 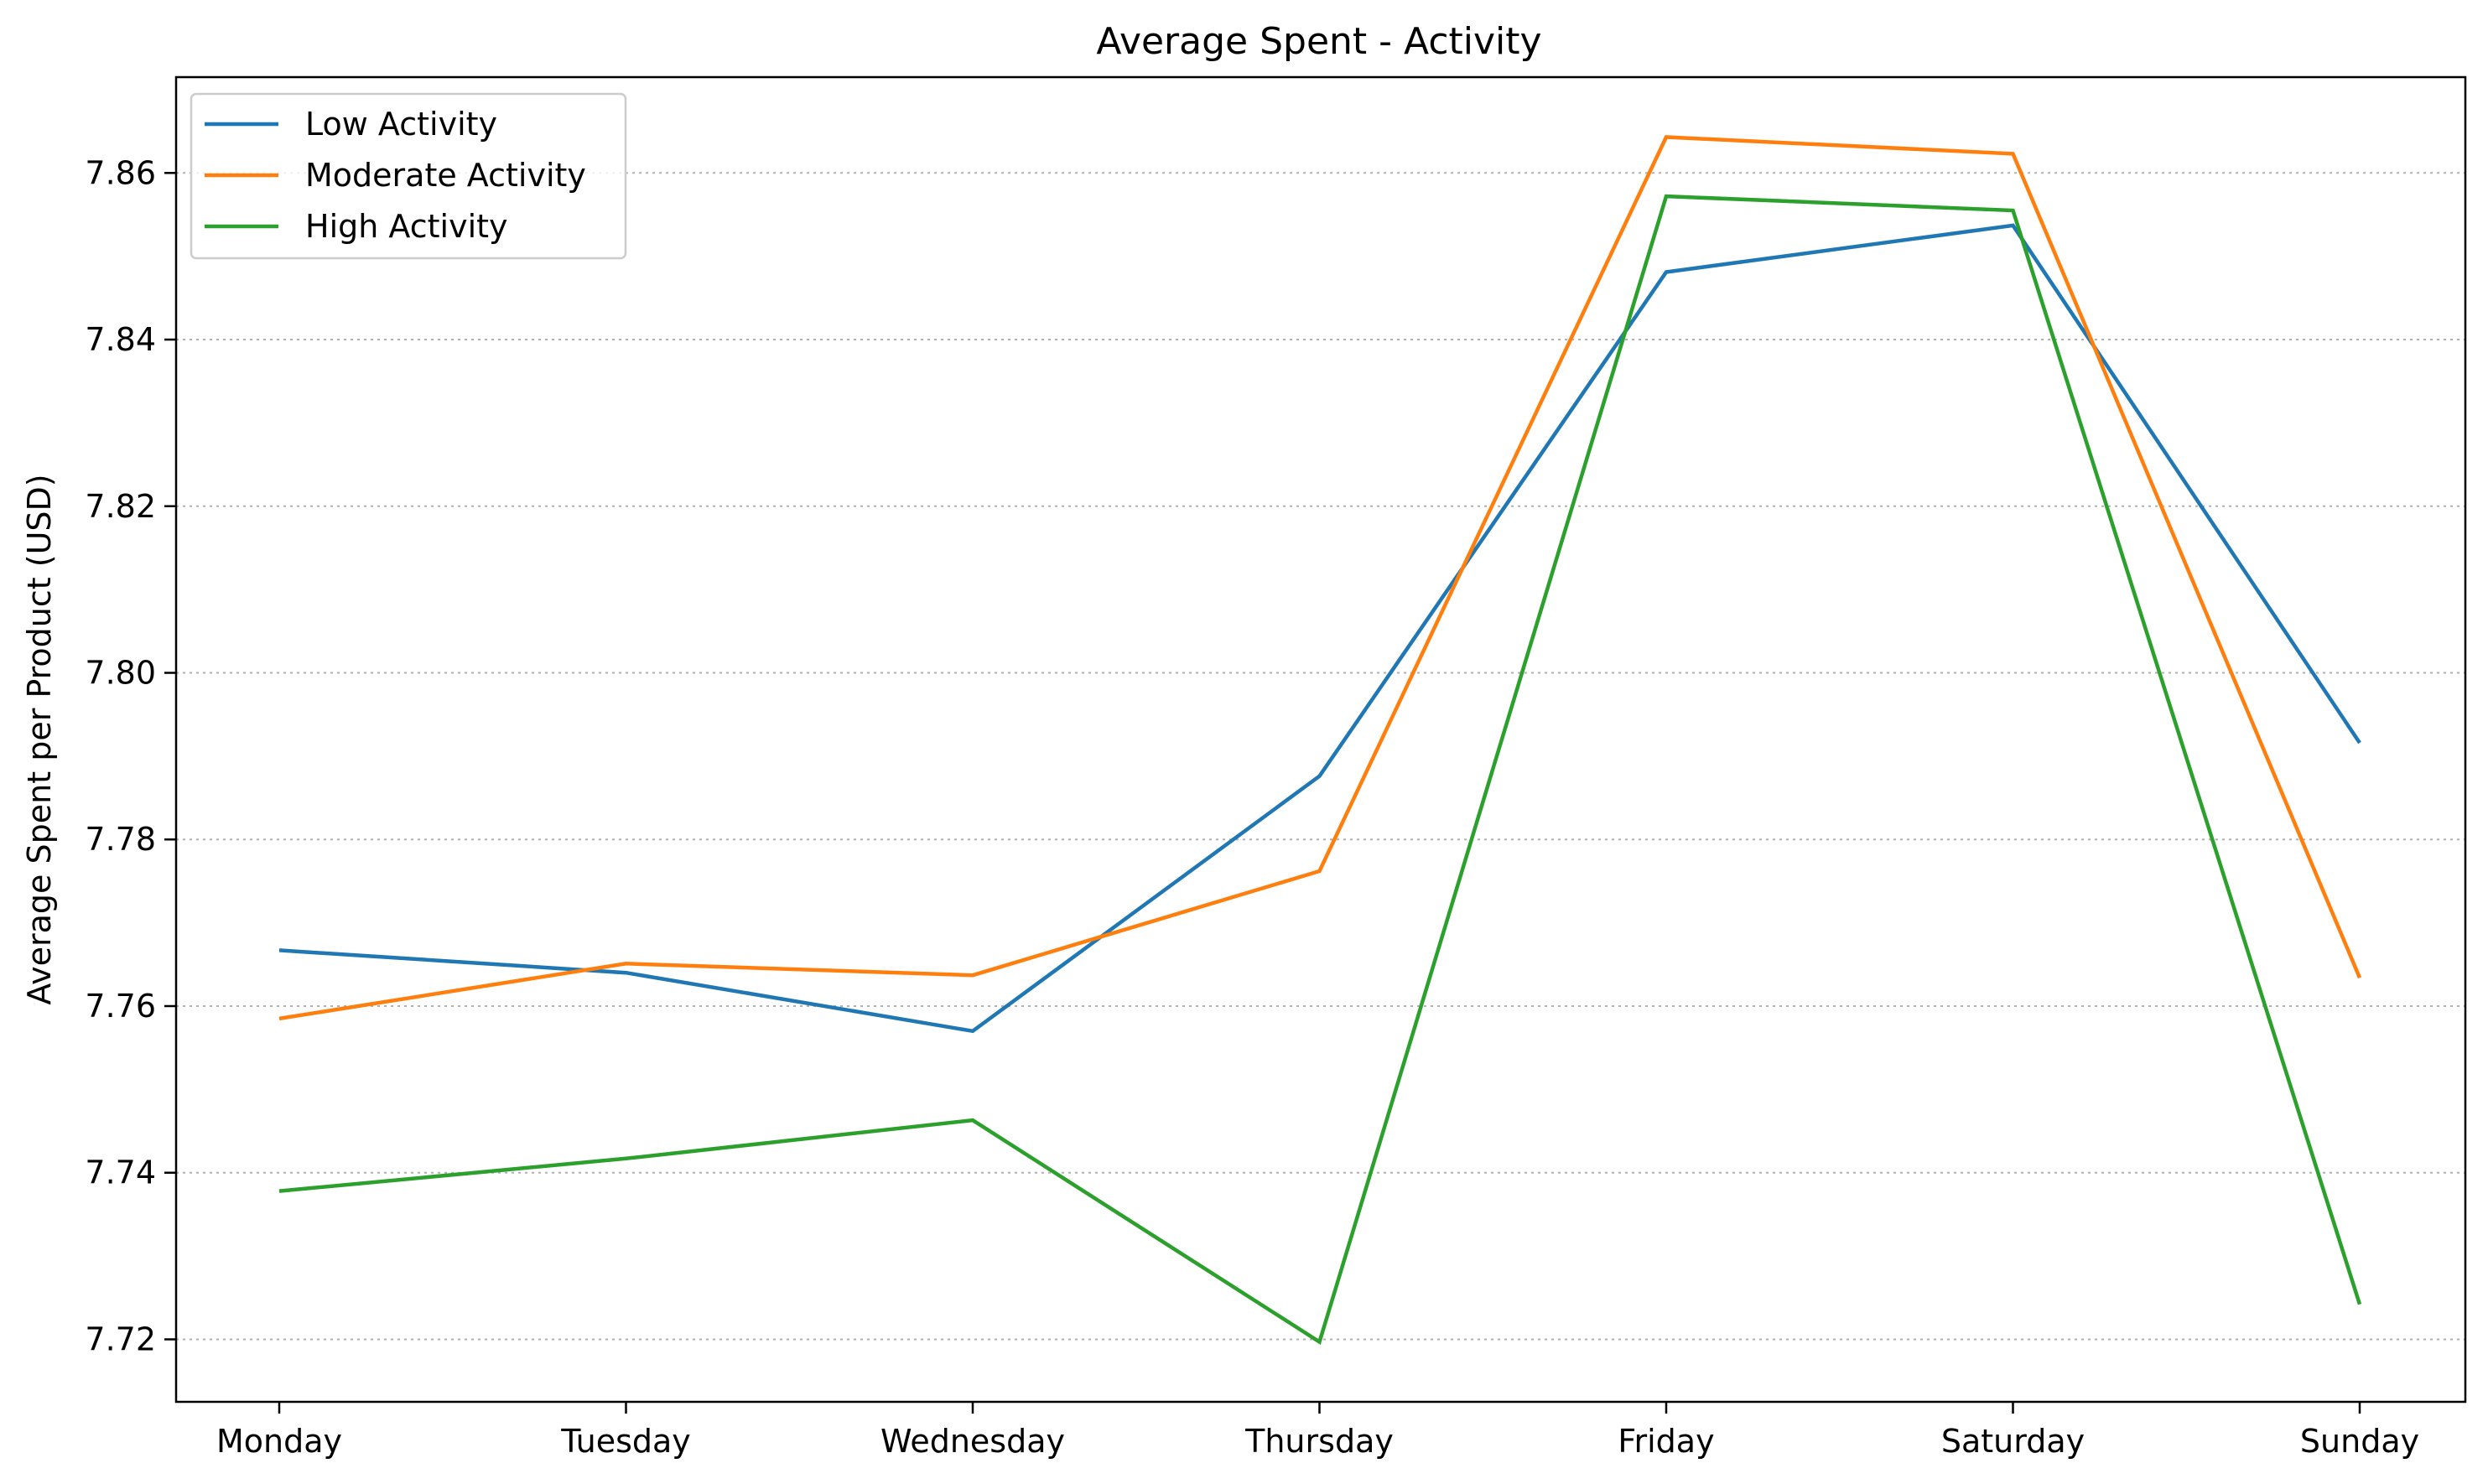 I want to click on x-tick-label: Sunday, so click(x=2359, y=1441).